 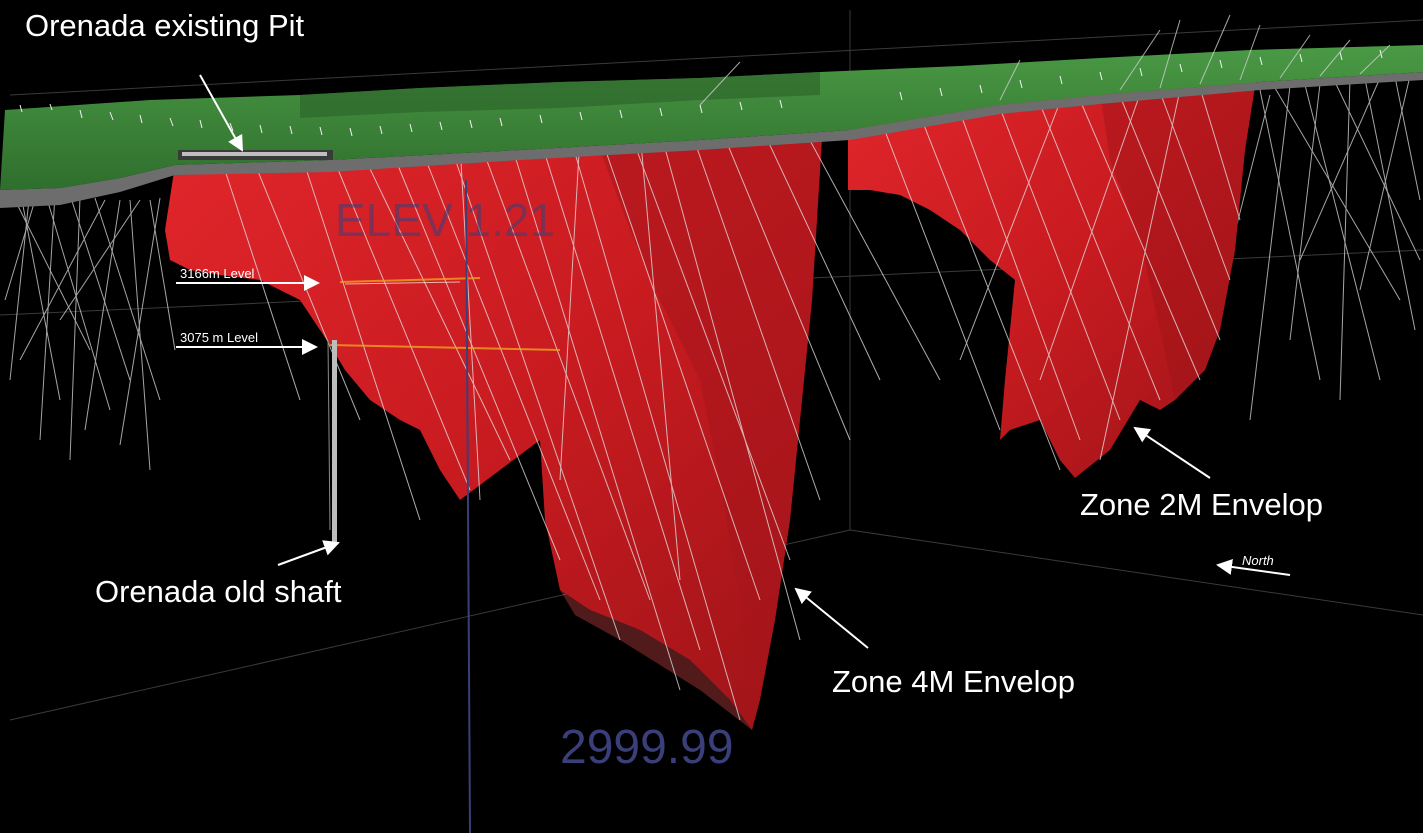 I want to click on elev-value: 2999.99, so click(x=647, y=747).